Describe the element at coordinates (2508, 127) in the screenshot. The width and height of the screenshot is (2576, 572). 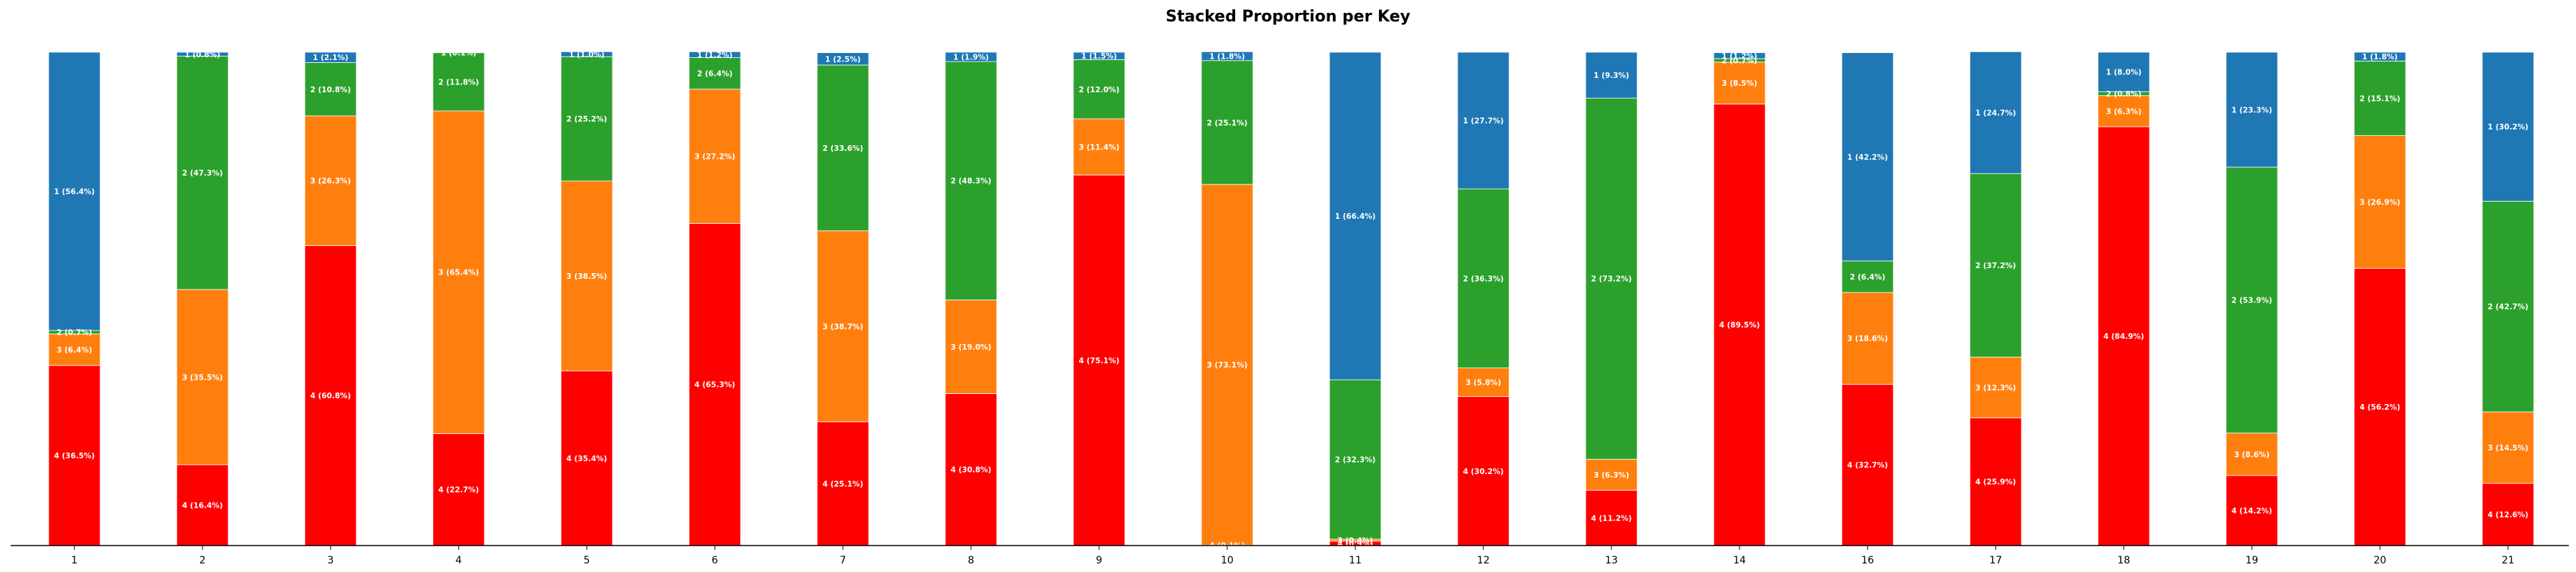
I see `segment-label-21-1: 1 (30.2%)` at that location.